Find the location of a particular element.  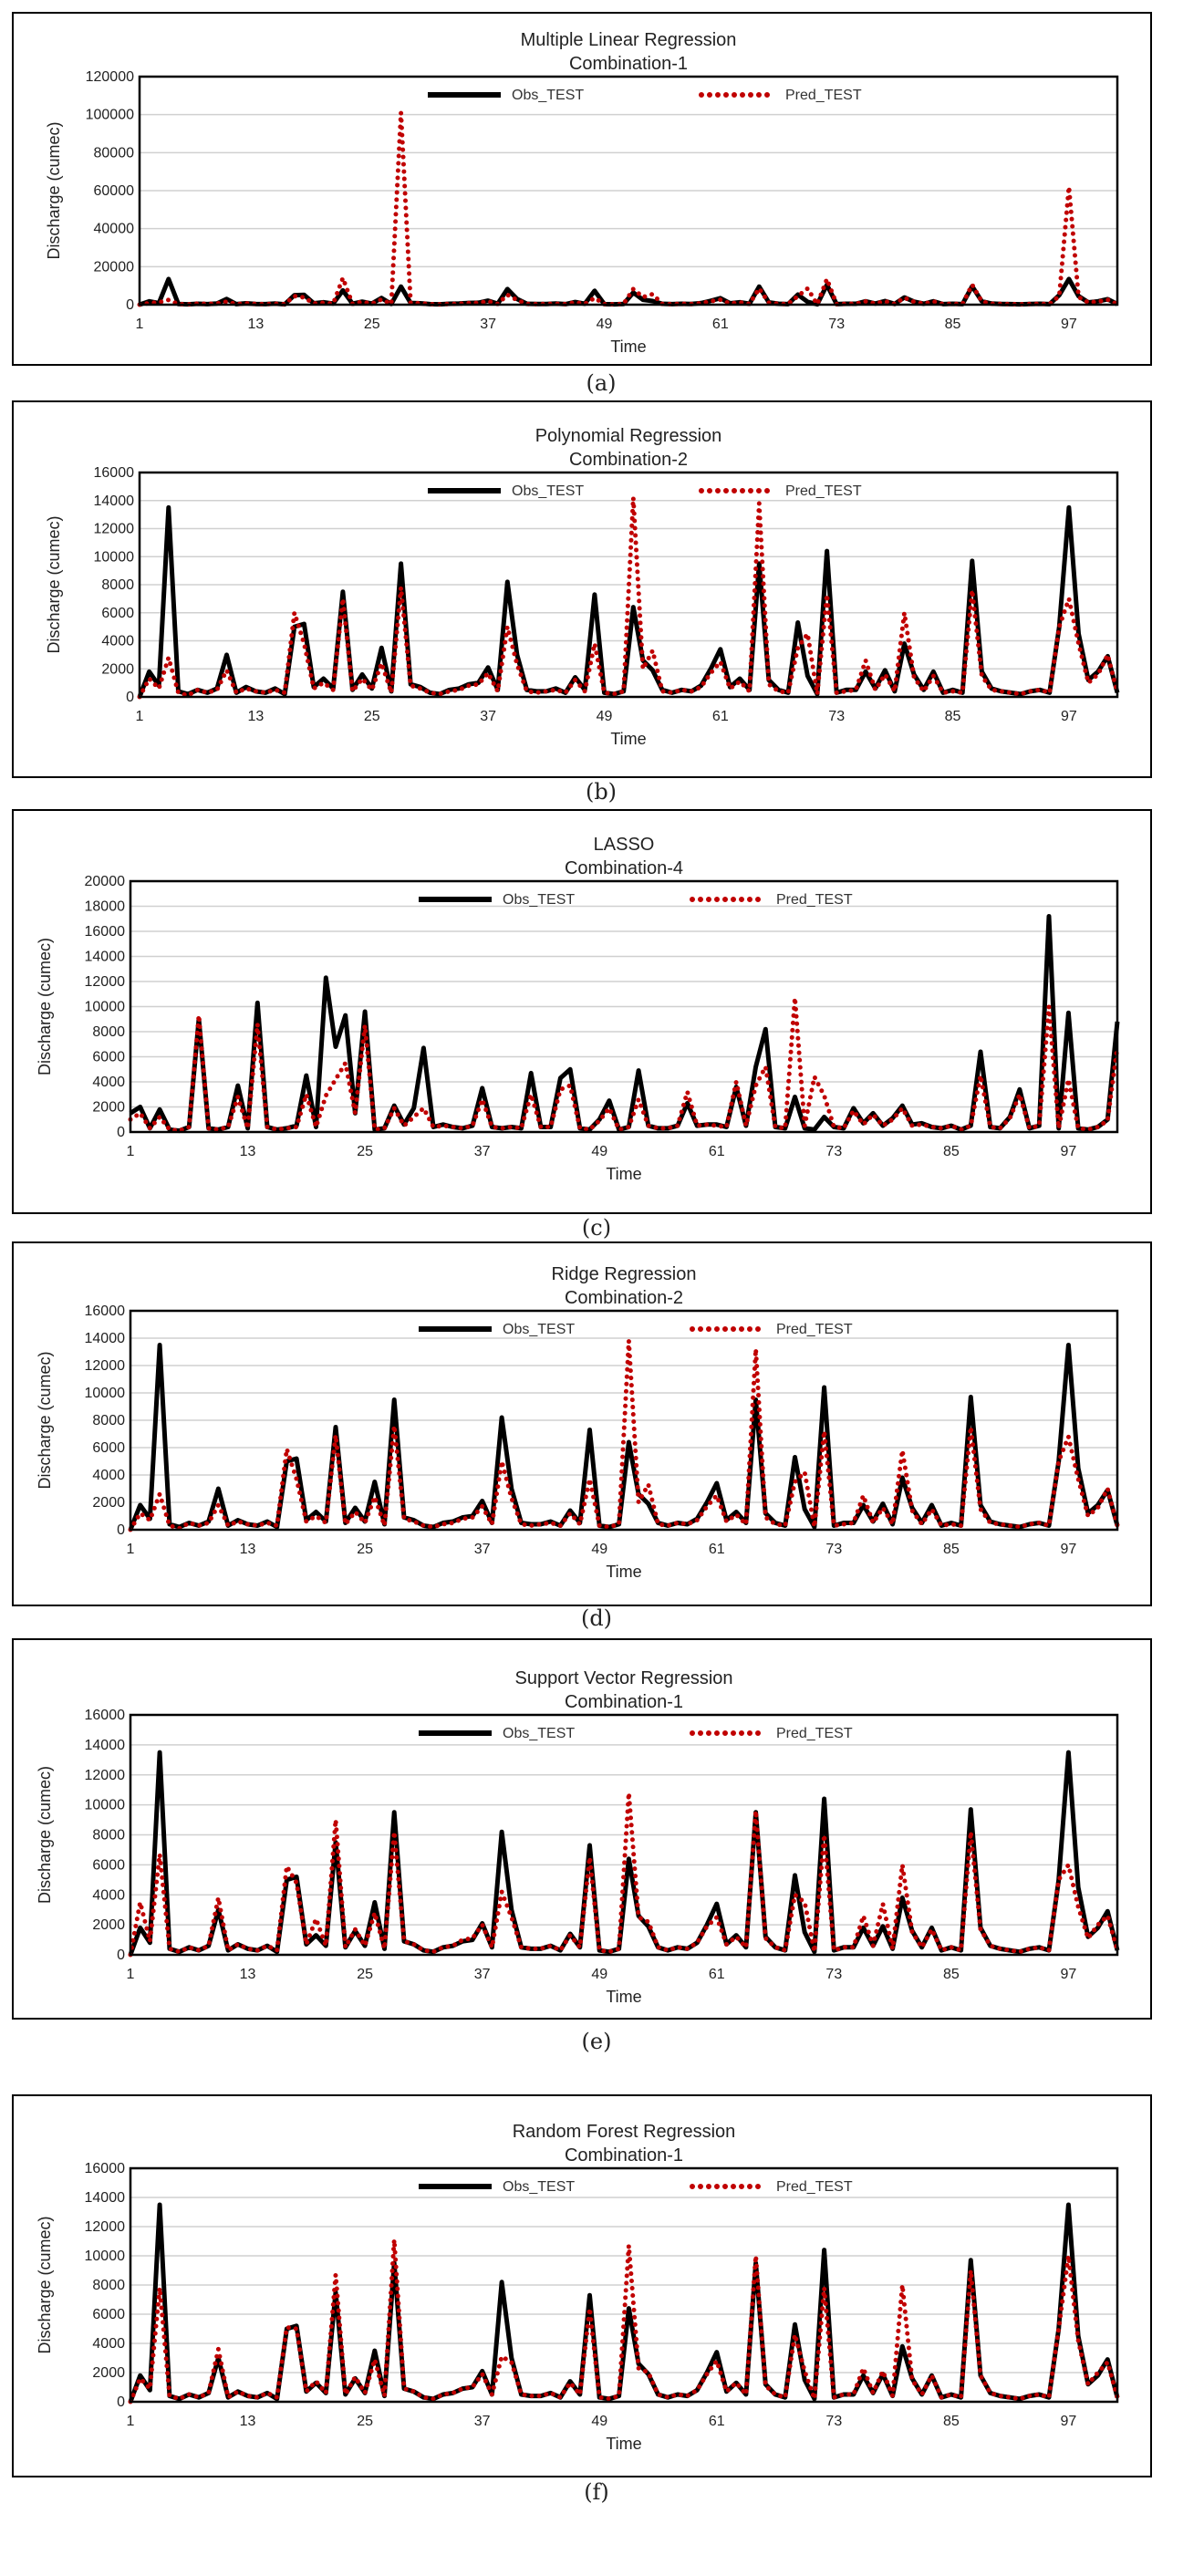

y-tick-label: 100000 is located at coordinates (110, 116).